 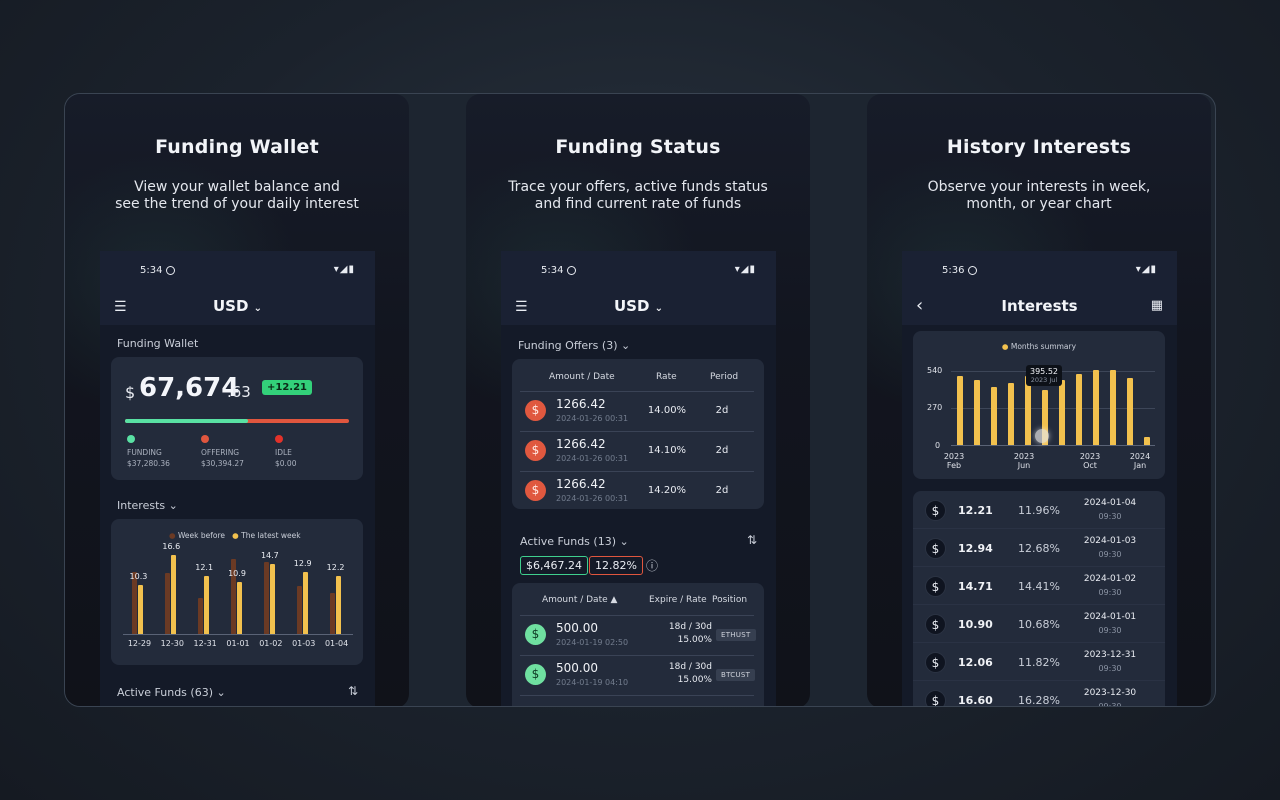 What do you see at coordinates (1110, 510) in the screenshot?
I see `interest-date: 2024-01-04 09:30` at bounding box center [1110, 510].